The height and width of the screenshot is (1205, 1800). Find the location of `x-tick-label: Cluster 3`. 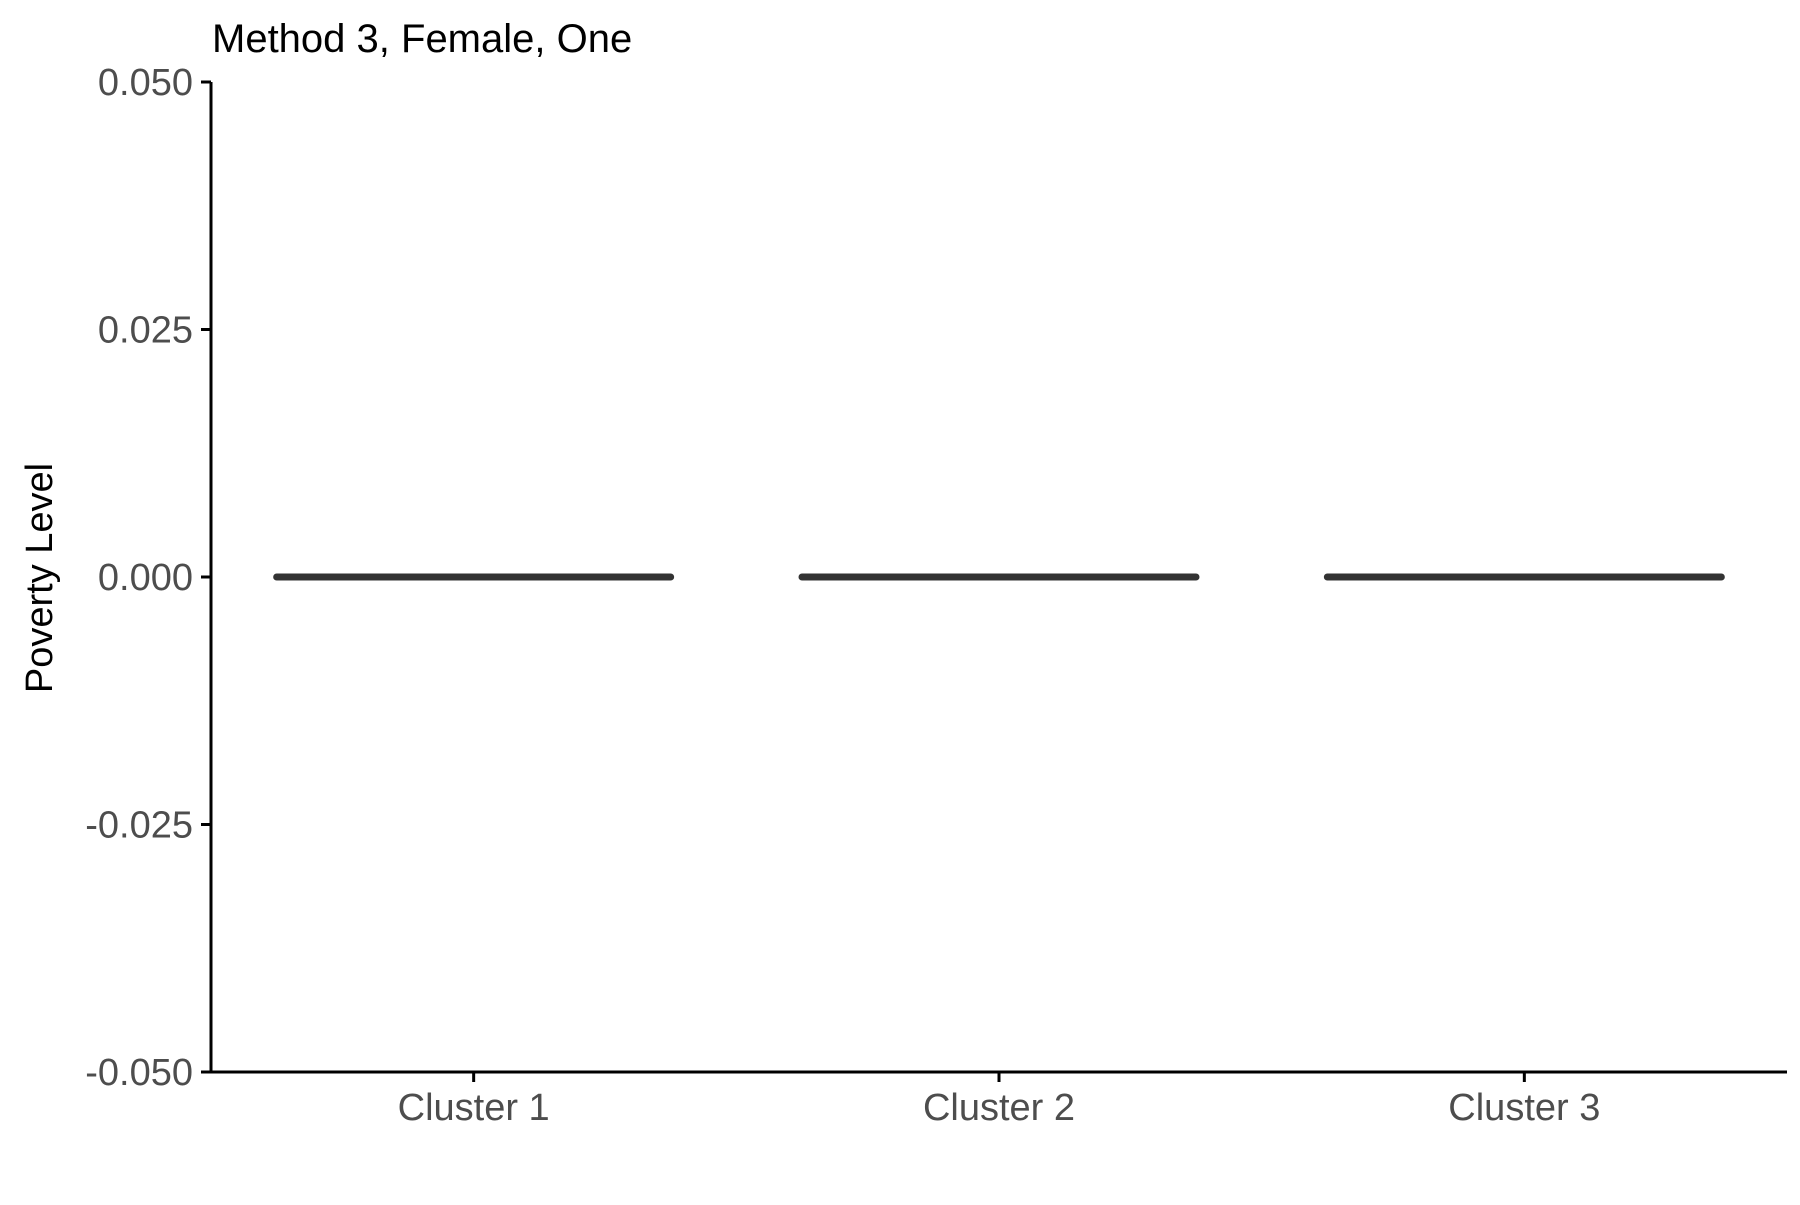

x-tick-label: Cluster 3 is located at coordinates (1524, 1108).